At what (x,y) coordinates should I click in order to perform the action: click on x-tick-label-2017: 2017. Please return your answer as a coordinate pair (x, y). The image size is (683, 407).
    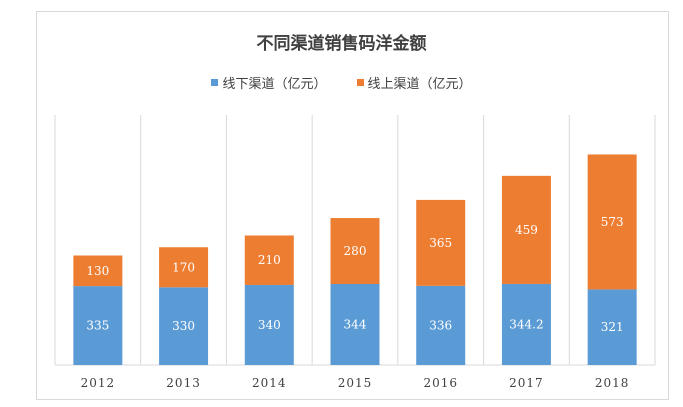
    Looking at the image, I should click on (526, 383).